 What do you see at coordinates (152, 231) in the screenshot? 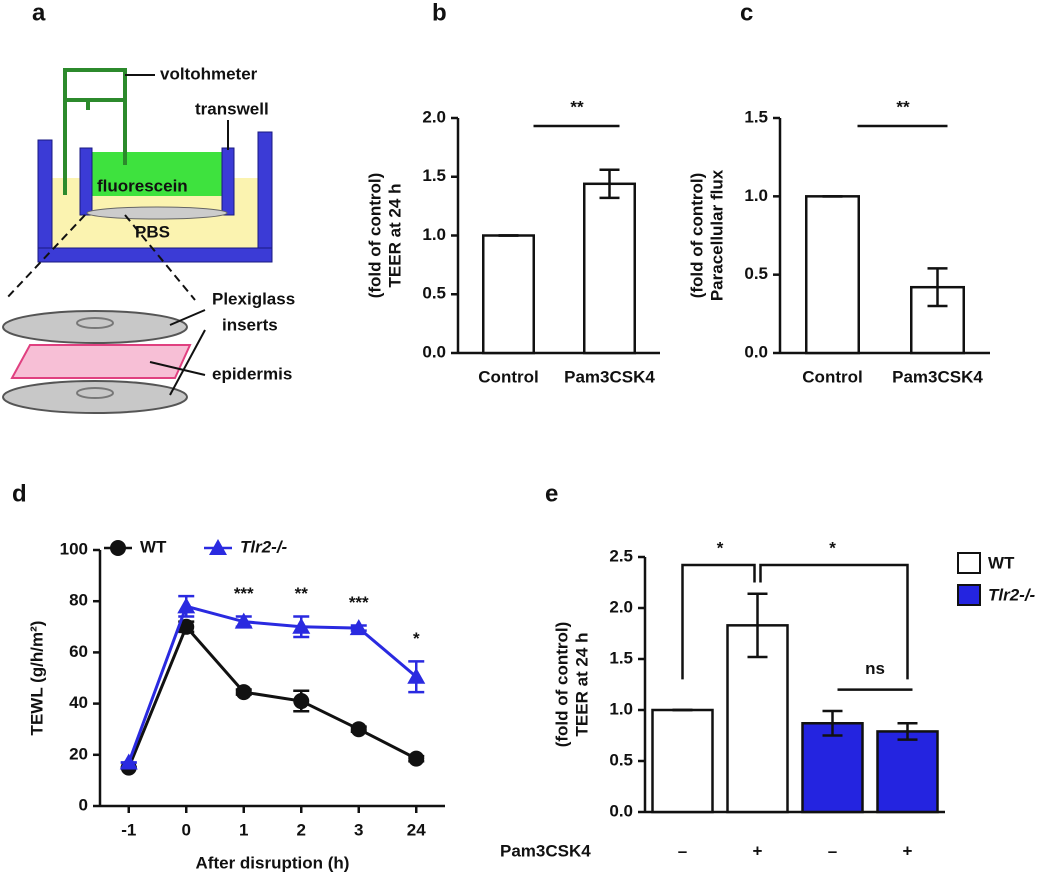
I see `diagram-label: PBS` at bounding box center [152, 231].